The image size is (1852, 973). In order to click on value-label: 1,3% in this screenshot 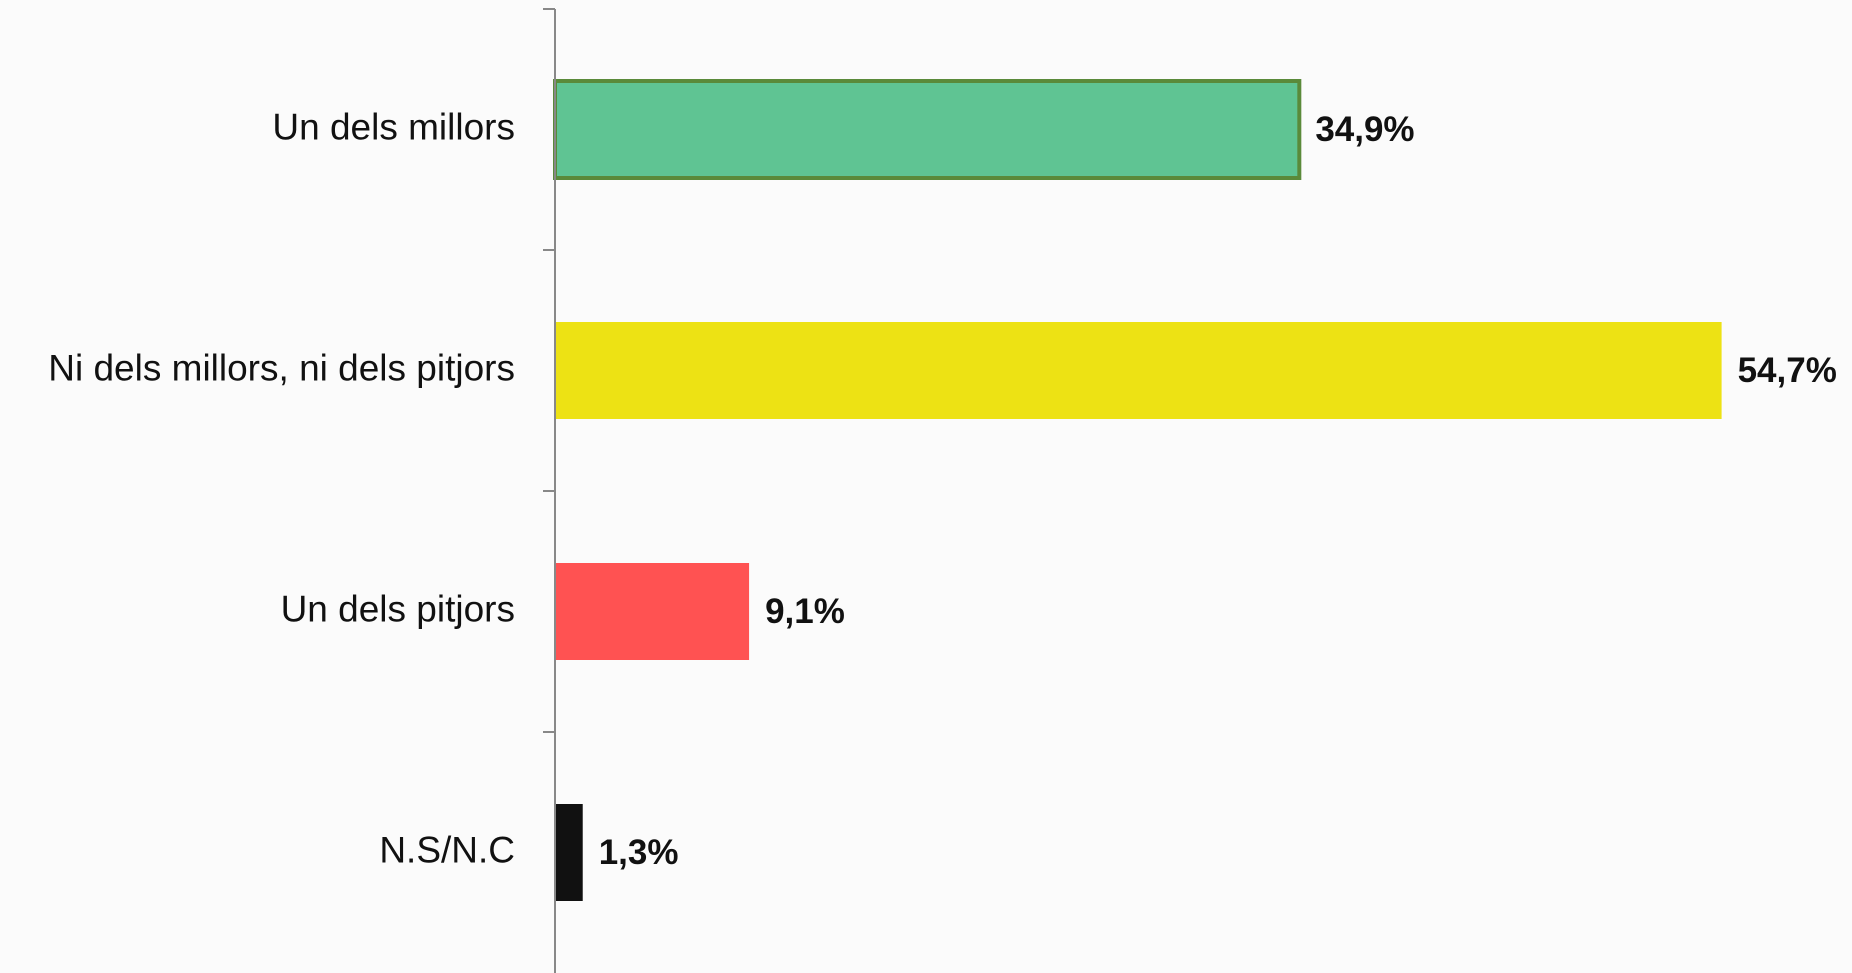, I will do `click(639, 852)`.